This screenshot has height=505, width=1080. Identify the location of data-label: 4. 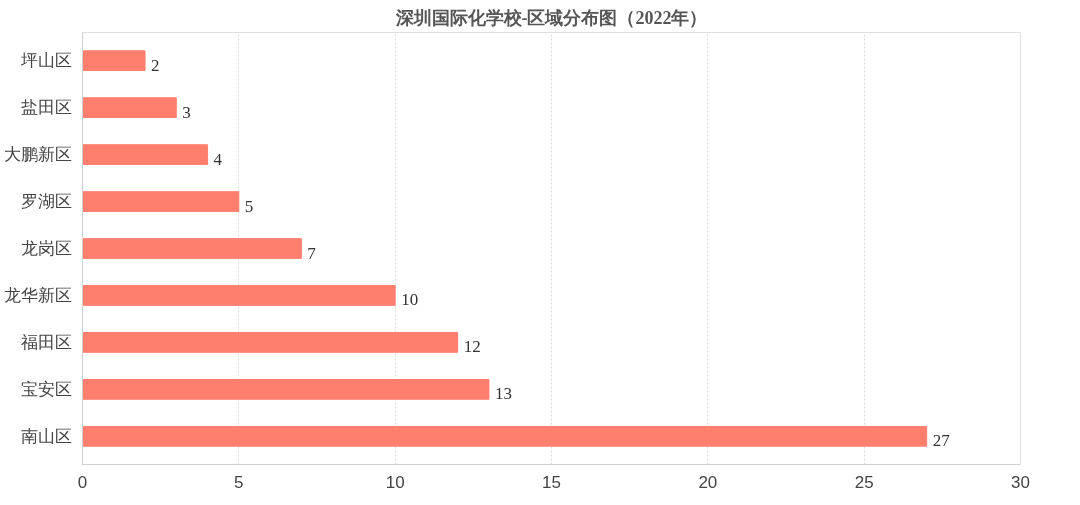
(218, 159).